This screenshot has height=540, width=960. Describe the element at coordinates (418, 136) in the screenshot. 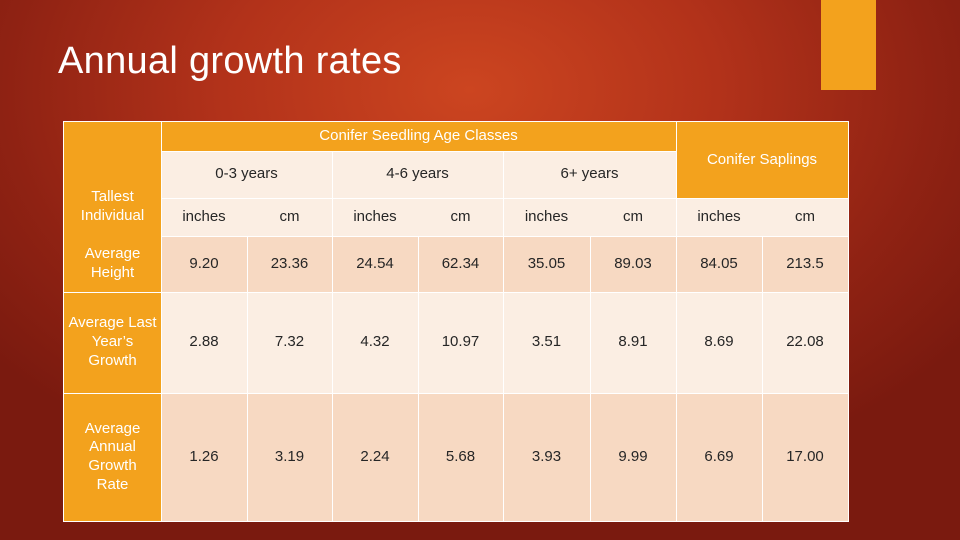

I see `seedling-age-classes-header: Conifer Seedling Age Classes` at that location.